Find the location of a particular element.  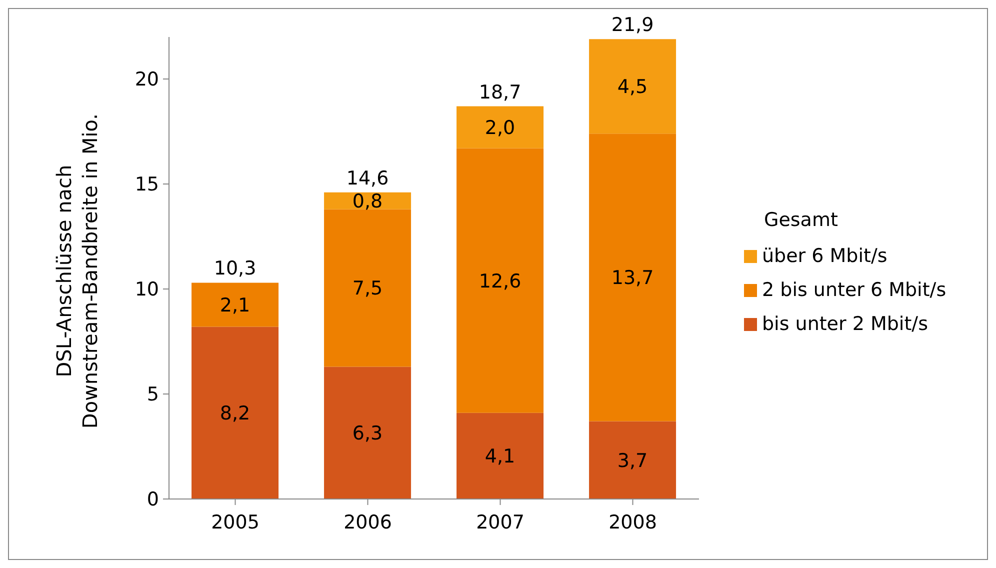

data-label: 3,7 is located at coordinates (632, 461).